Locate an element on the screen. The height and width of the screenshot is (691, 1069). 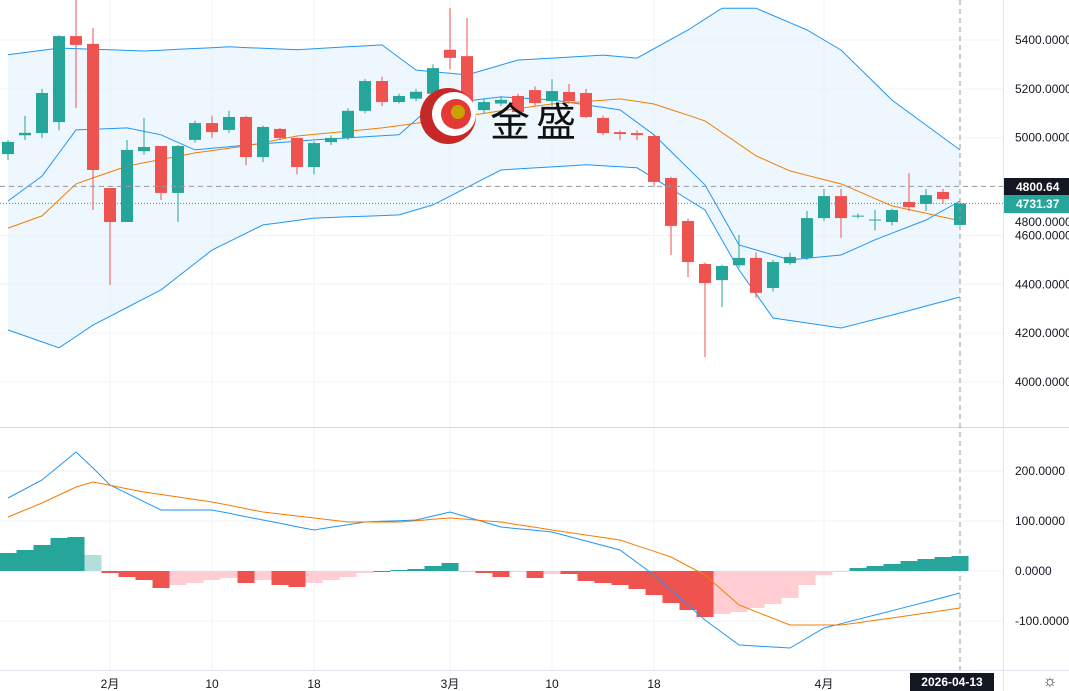
time-tick-label: 3月 is located at coordinates (450, 684).